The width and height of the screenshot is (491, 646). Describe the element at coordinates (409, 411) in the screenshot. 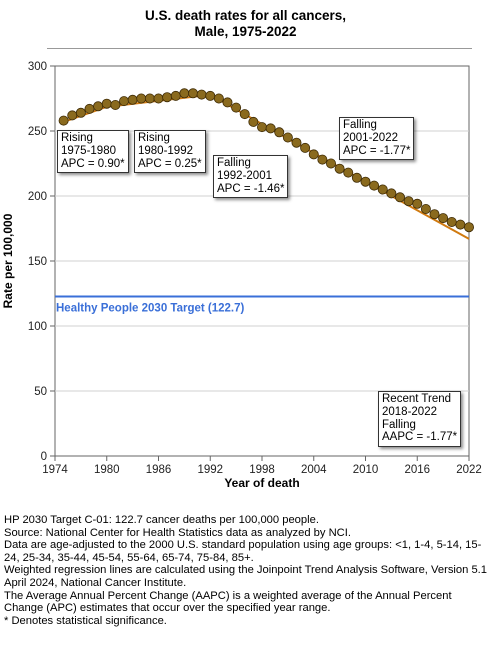

I see `annotation-line: 2018-2022` at that location.